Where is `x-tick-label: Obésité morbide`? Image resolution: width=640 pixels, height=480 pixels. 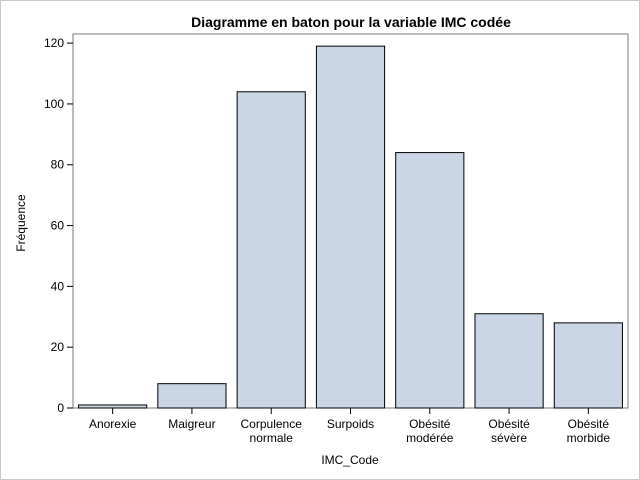
x-tick-label: Obésité morbide is located at coordinates (589, 431).